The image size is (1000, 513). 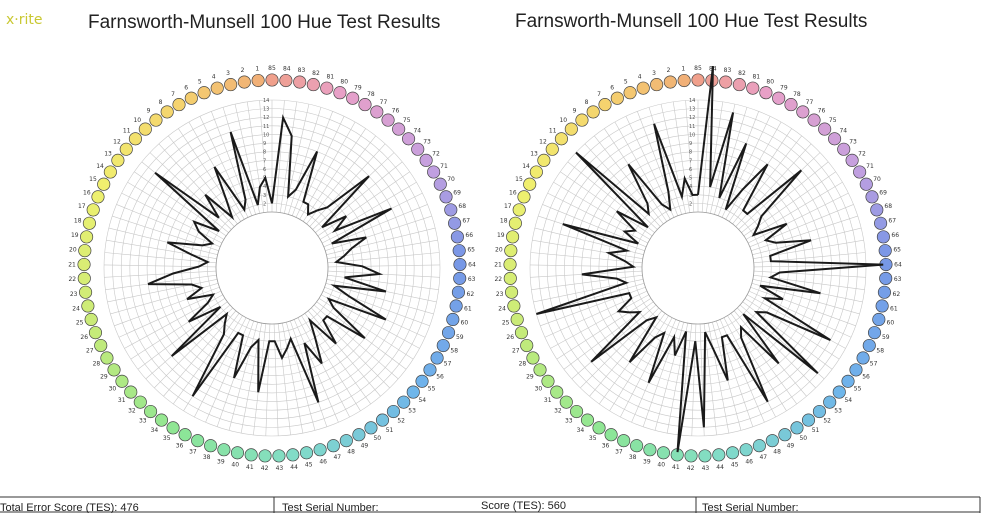 I want to click on cap-number-label: 76, so click(x=396, y=111).